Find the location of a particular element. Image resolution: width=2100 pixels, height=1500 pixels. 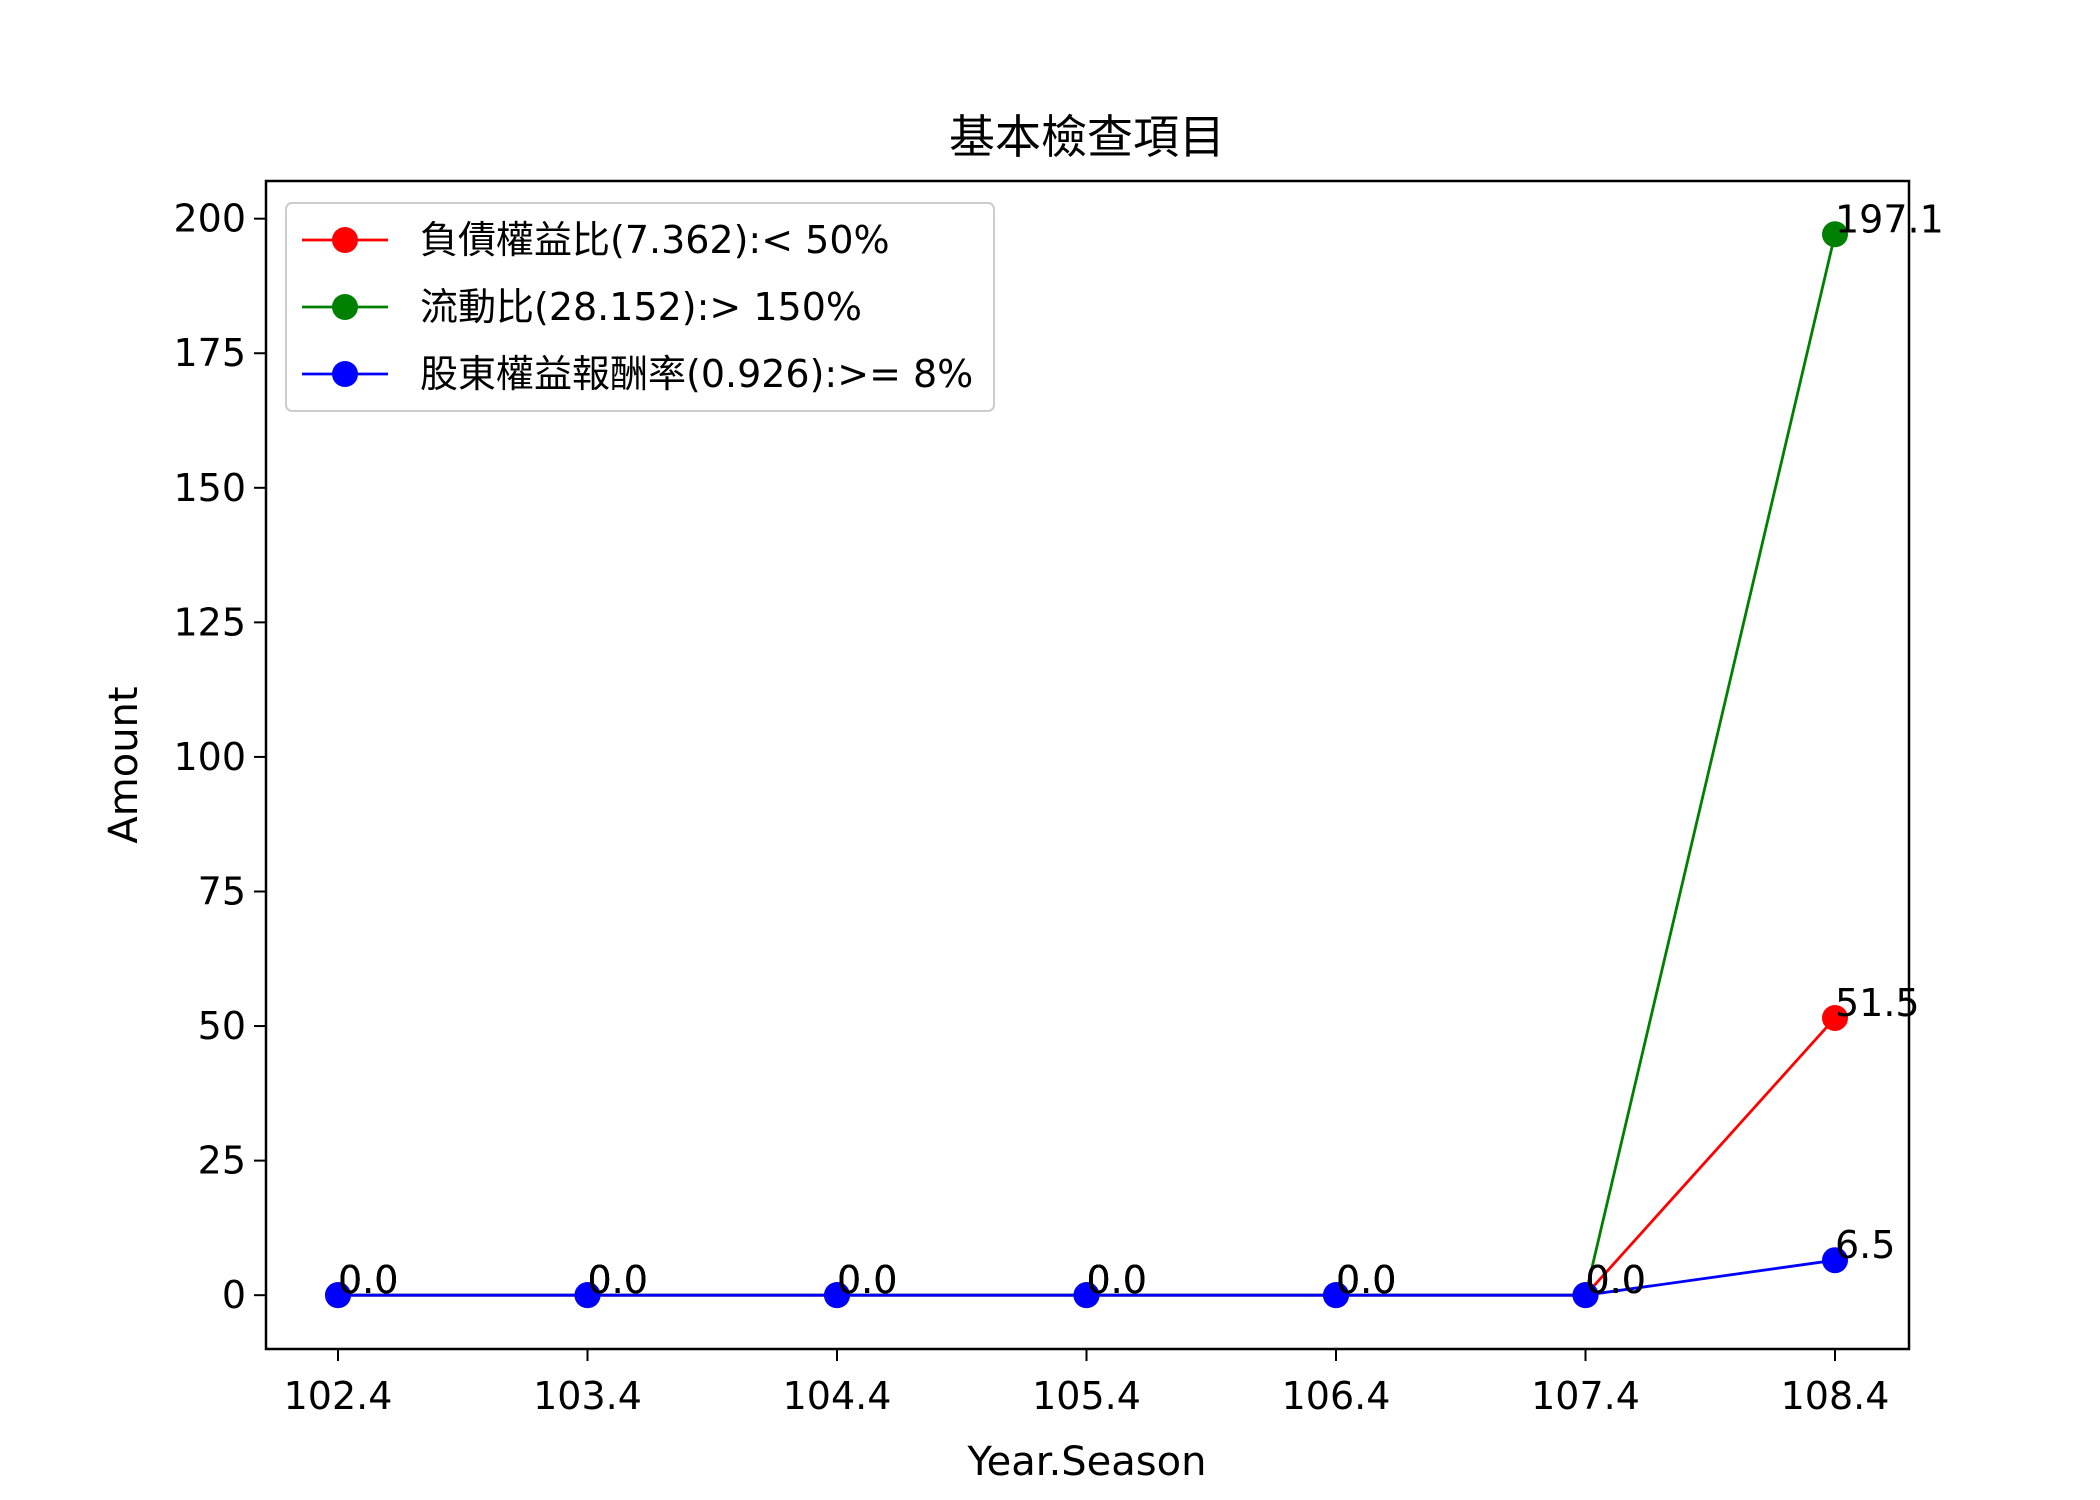

data-label: 6.5 is located at coordinates (1865, 1245).